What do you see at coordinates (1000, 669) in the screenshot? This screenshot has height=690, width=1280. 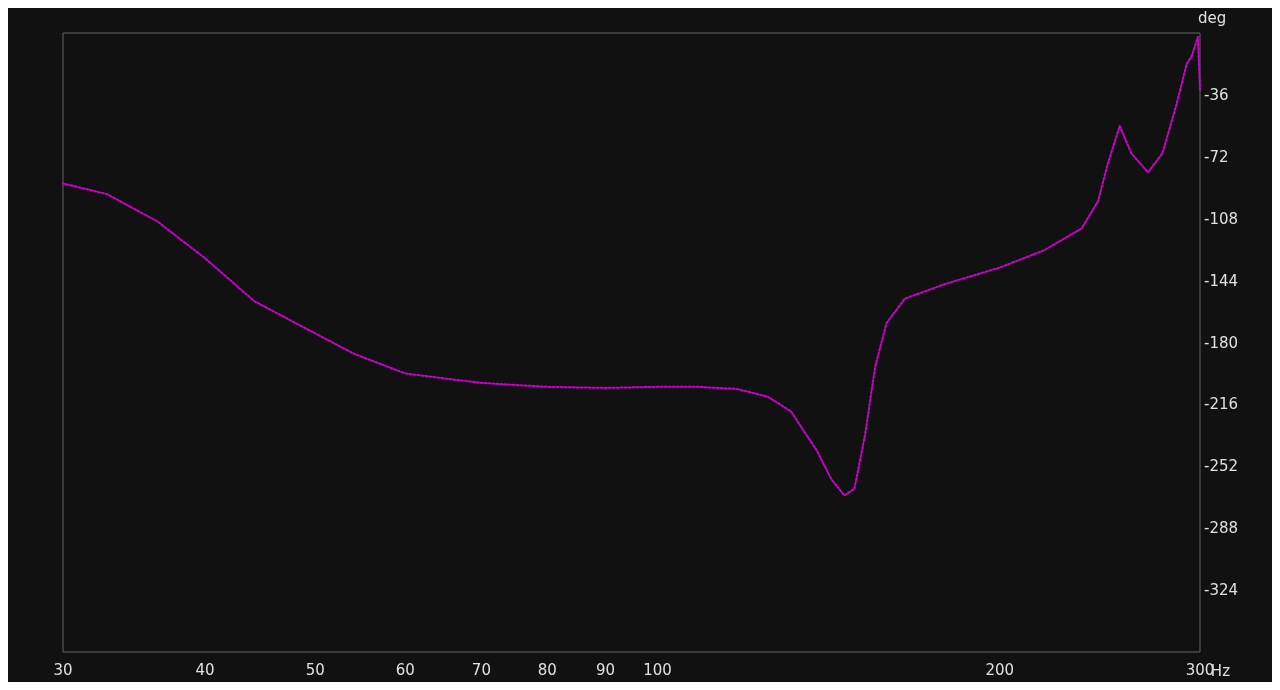 I see `x-tick-label: 200` at bounding box center [1000, 669].